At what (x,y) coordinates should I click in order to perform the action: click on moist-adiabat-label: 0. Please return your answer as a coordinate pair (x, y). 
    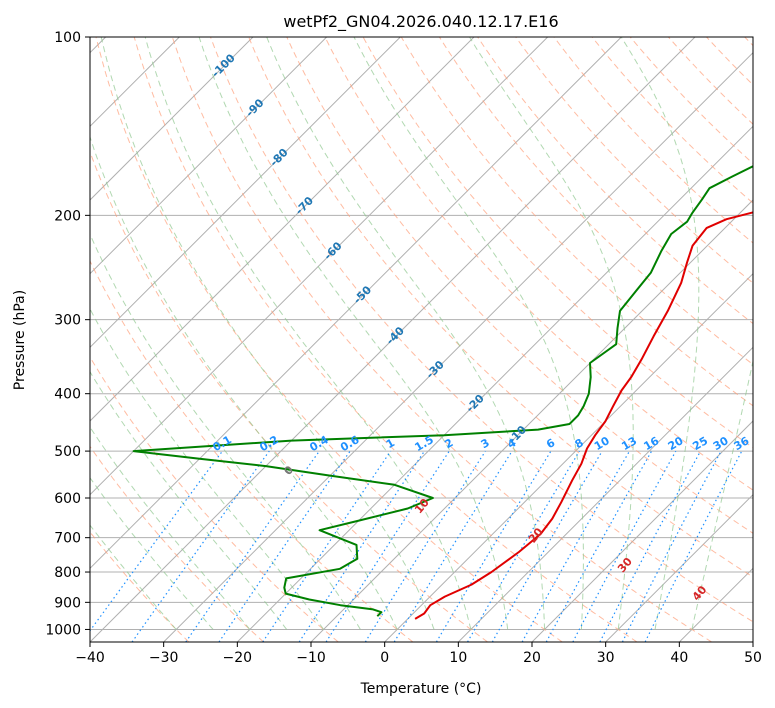
    Looking at the image, I should click on (288, 470).